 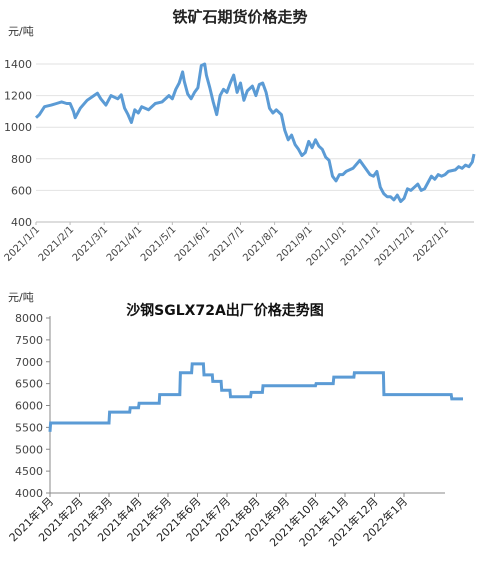 What do you see at coordinates (18, 143) in the screenshot?
I see `y-axis-ticks: 1400 1200 1000 800 600 400` at bounding box center [18, 143].